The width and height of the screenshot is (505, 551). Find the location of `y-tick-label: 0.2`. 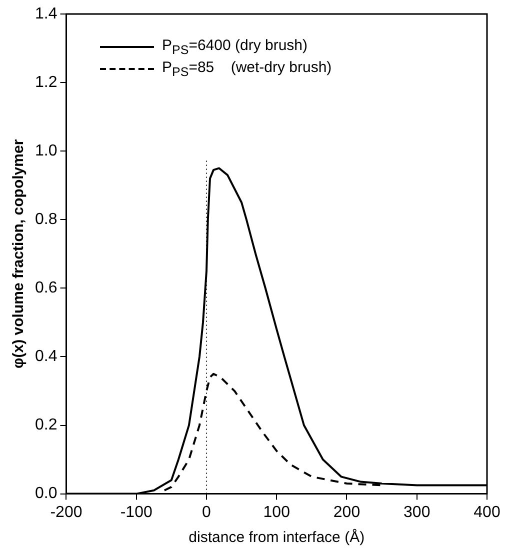

y-tick-label: 0.2 is located at coordinates (46, 425).